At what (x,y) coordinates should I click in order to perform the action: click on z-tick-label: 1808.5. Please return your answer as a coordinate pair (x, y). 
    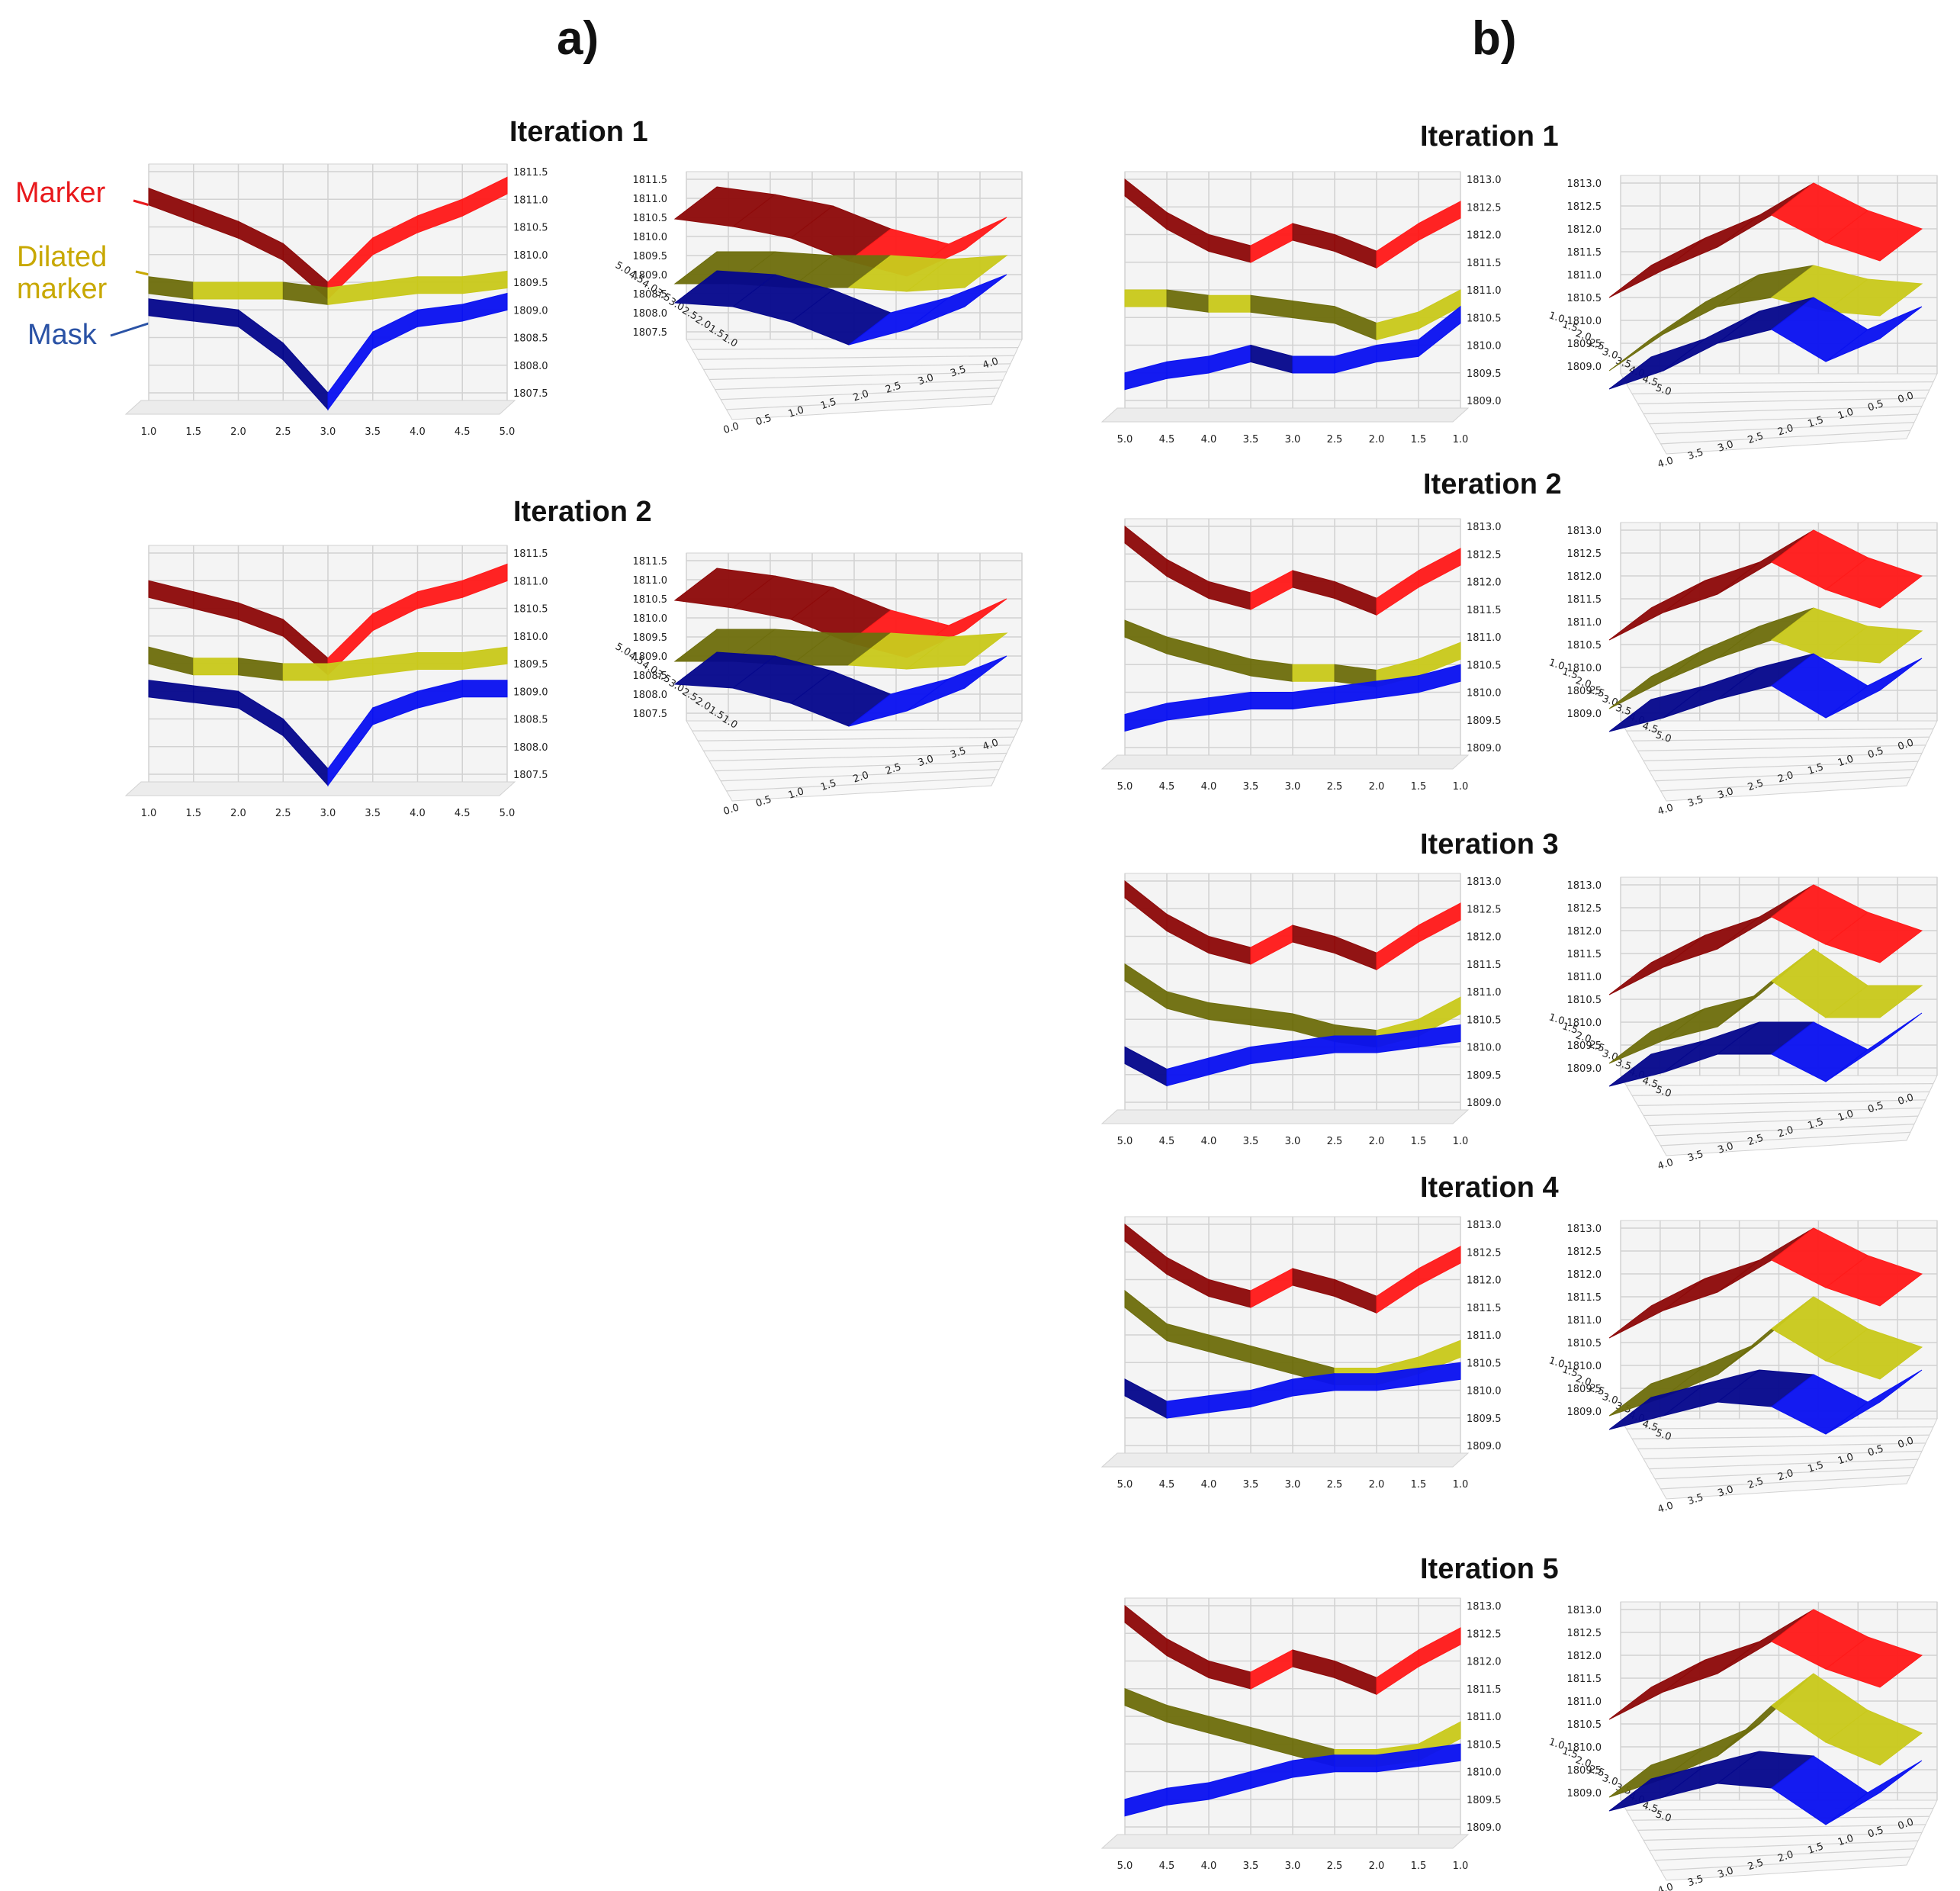
    Looking at the image, I should click on (650, 676).